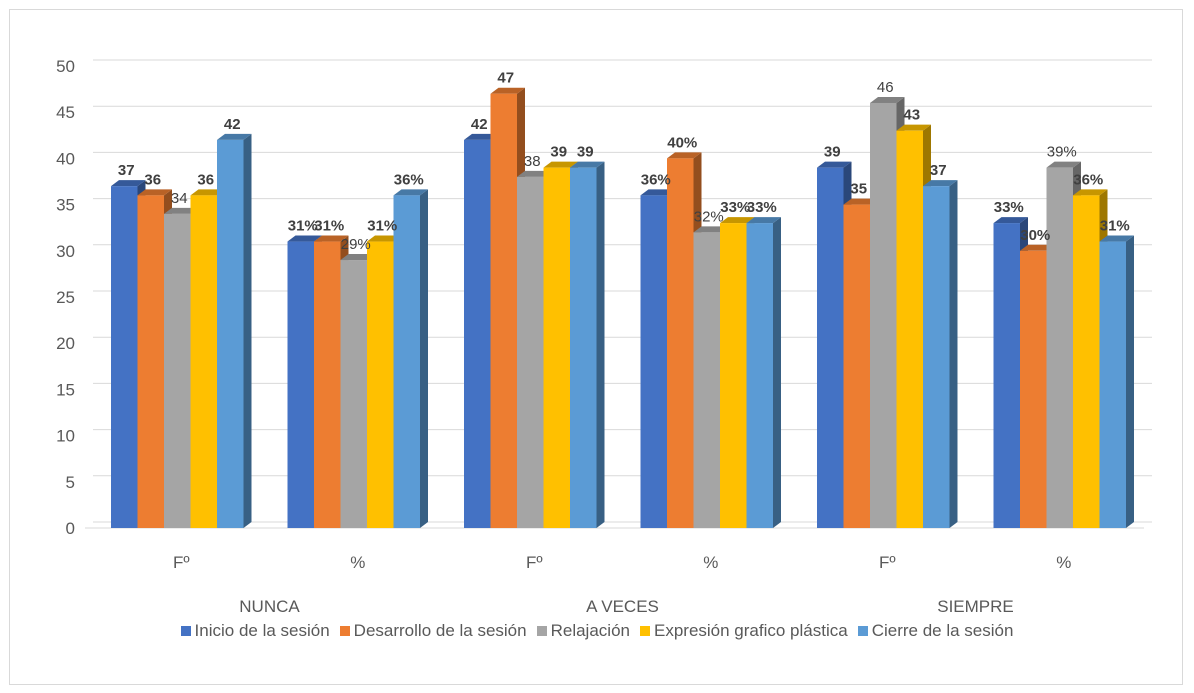 Image resolution: width=1194 pixels, height=693 pixels. What do you see at coordinates (356, 244) in the screenshot?
I see `data-label: 29%` at bounding box center [356, 244].